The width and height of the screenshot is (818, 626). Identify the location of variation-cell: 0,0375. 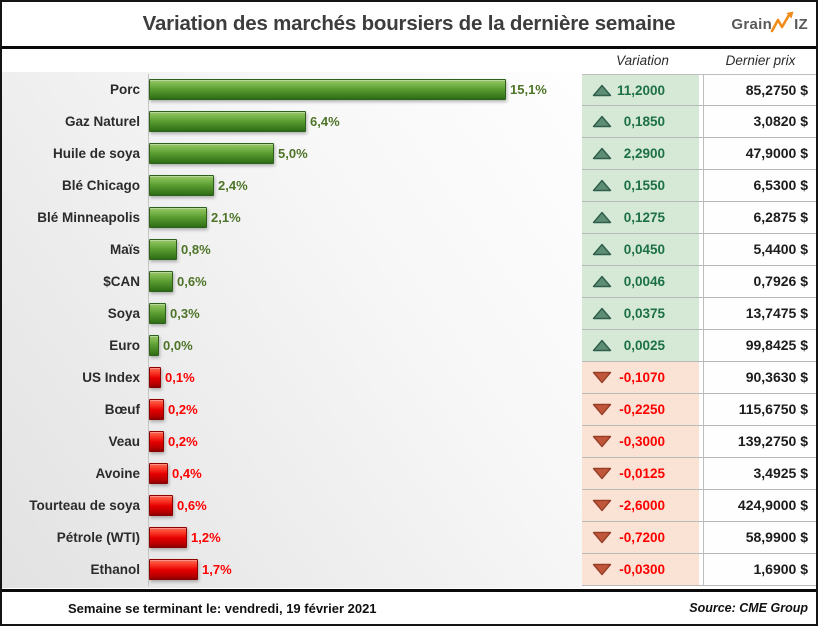
(640, 314).